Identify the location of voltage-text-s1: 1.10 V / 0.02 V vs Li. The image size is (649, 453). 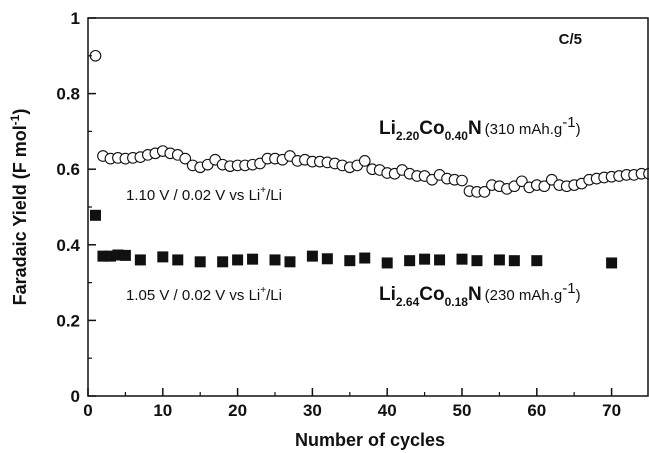
(193, 195).